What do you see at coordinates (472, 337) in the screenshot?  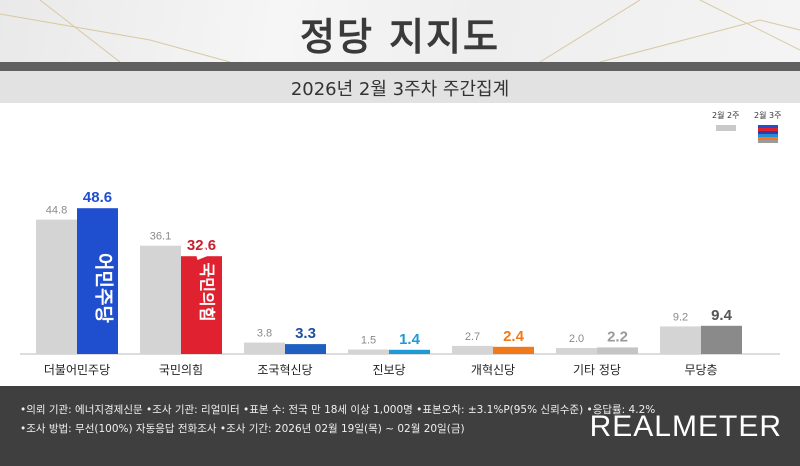 I see `data-label-prev: 2.7` at bounding box center [472, 337].